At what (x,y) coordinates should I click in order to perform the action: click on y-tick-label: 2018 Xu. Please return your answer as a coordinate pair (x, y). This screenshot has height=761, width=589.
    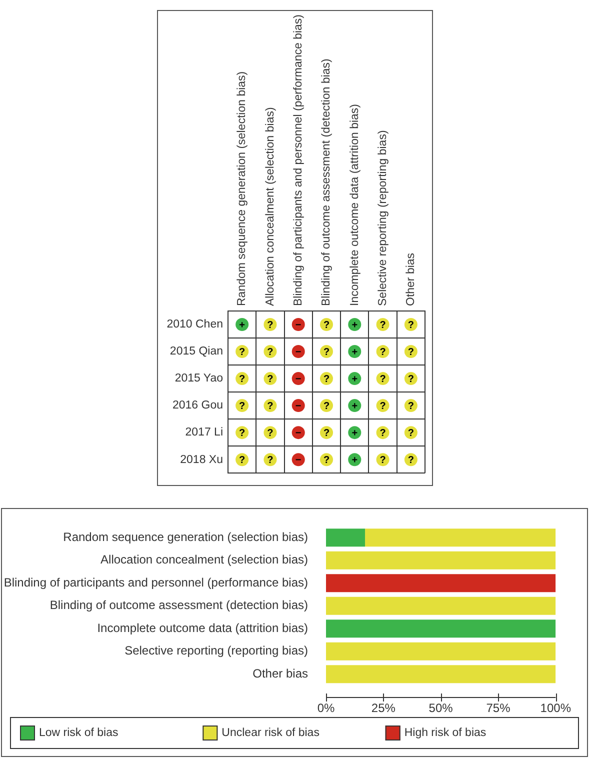
    Looking at the image, I should click on (201, 460).